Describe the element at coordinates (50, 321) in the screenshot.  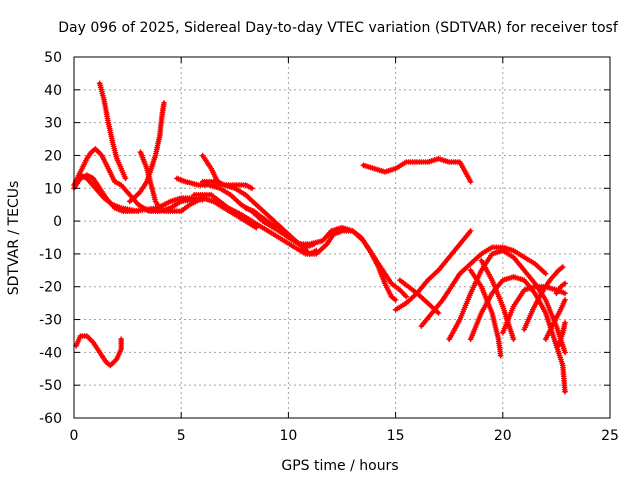
I see `y-tick-label: -30` at that location.